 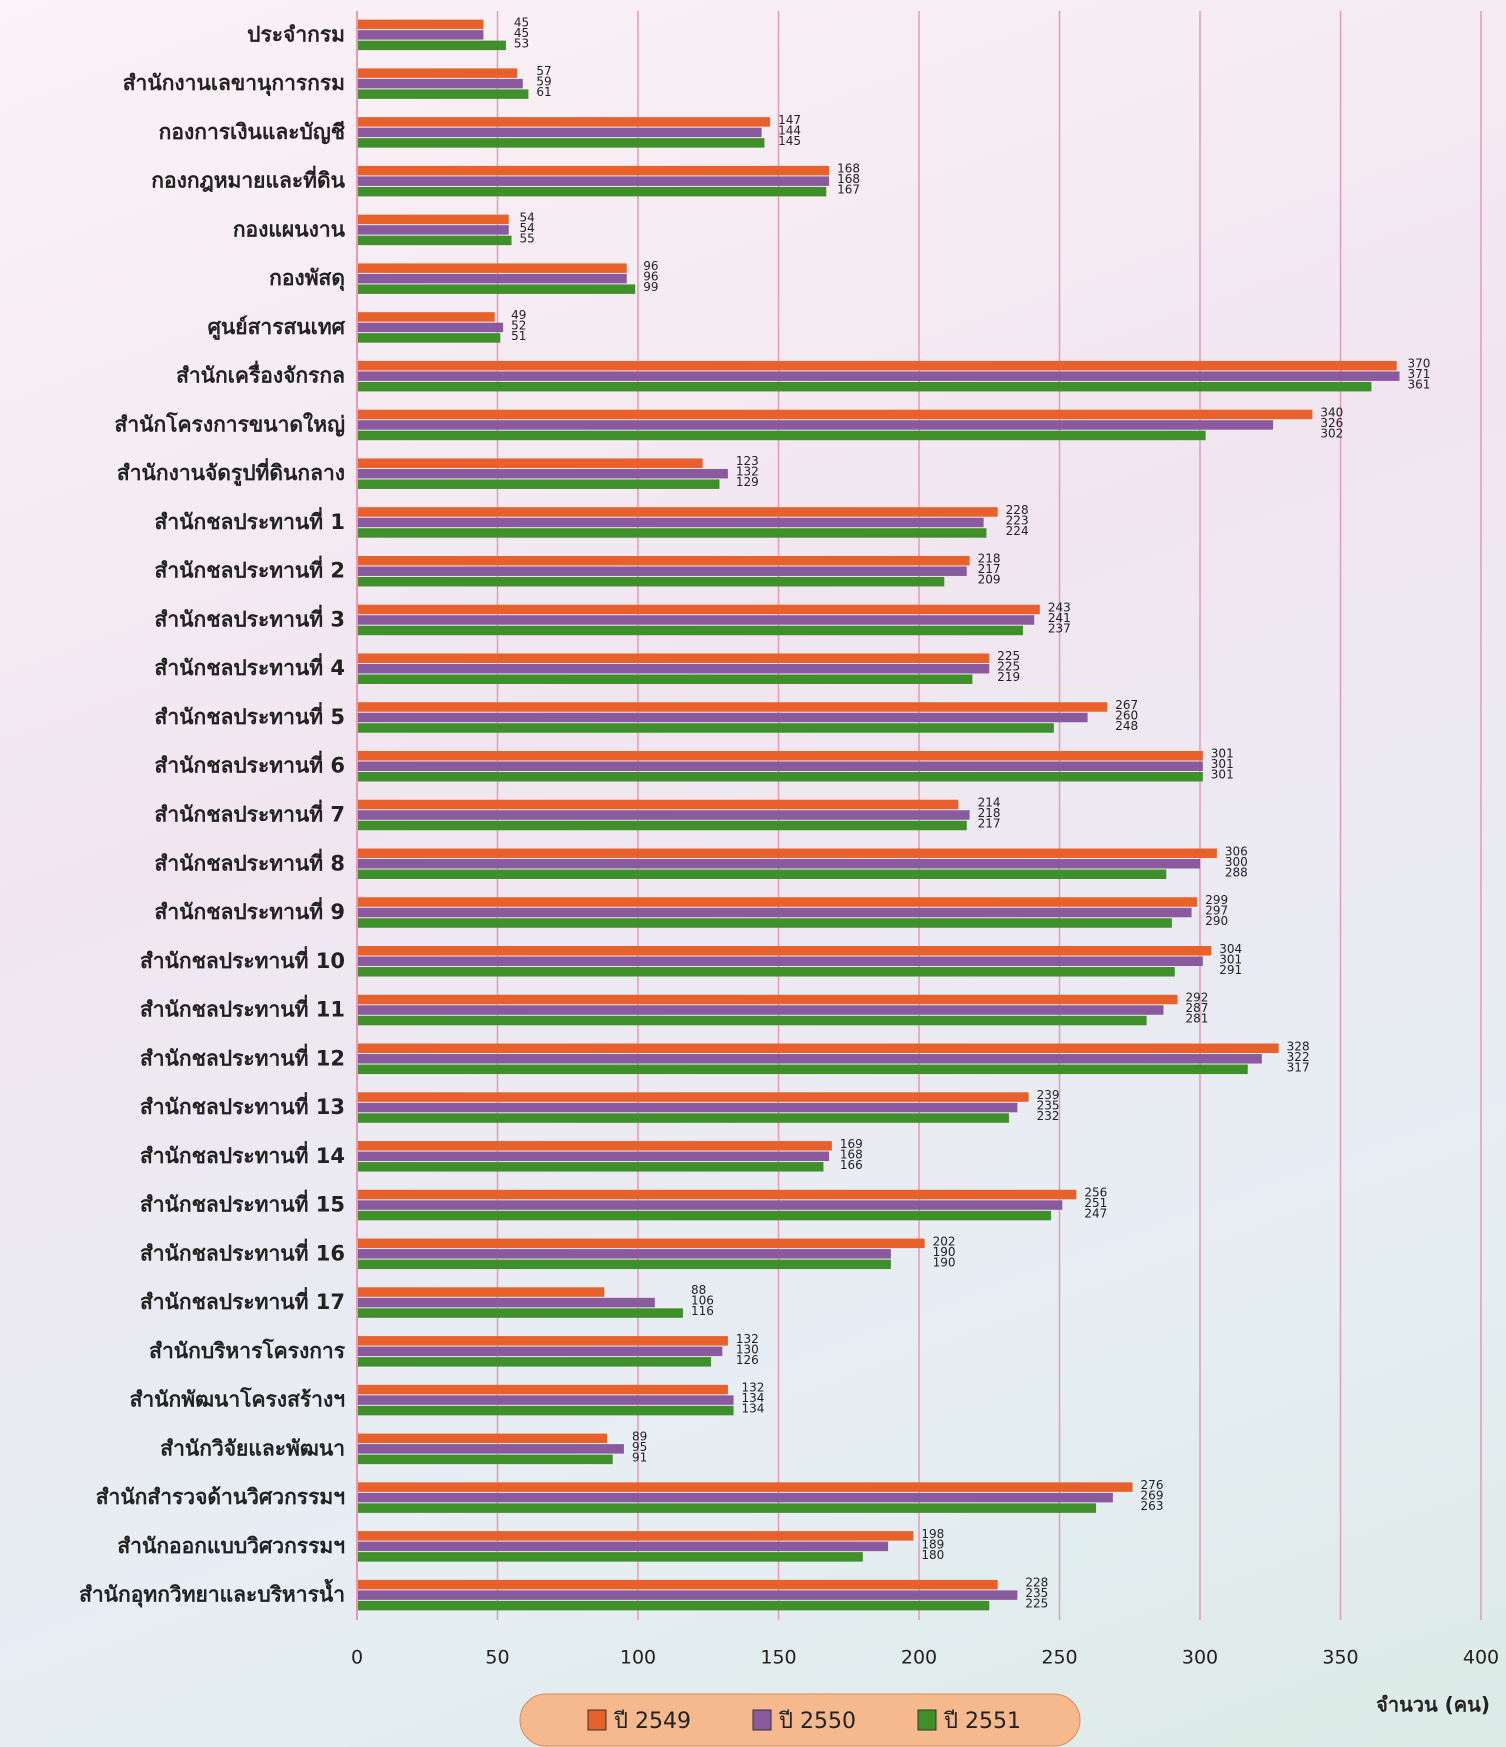 What do you see at coordinates (242, 959) in the screenshot?
I see `y-tick-label: สำนักชลประทานที่ 10` at bounding box center [242, 959].